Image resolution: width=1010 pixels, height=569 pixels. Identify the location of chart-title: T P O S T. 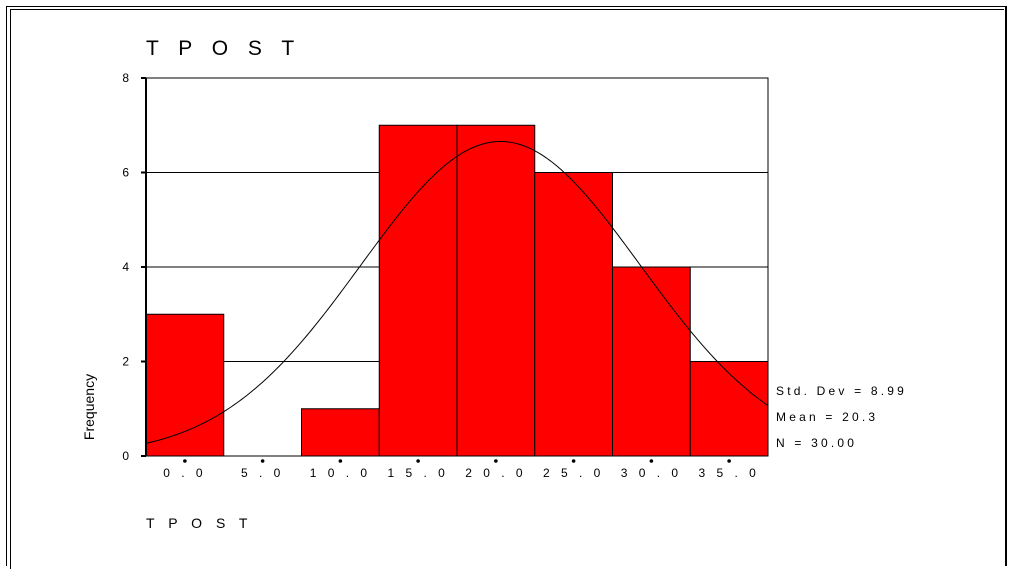
(223, 48).